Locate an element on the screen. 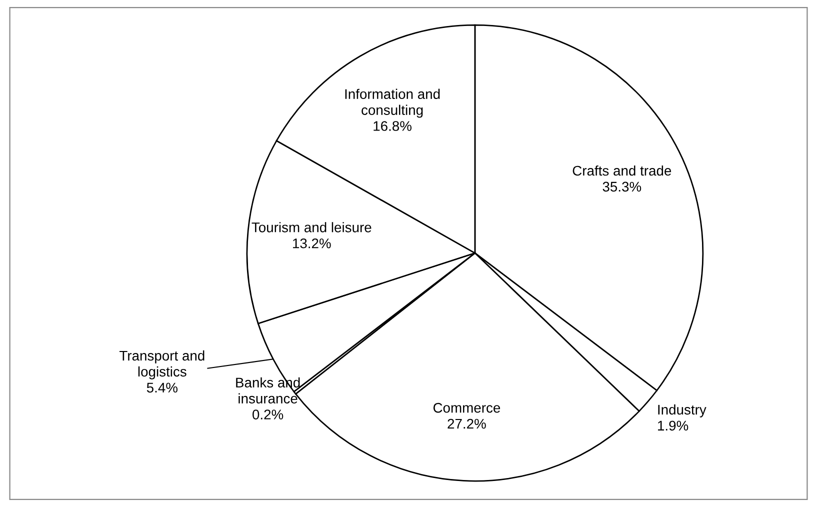 The height and width of the screenshot is (507, 817). slice-label: Information and consulting is located at coordinates (392, 103).